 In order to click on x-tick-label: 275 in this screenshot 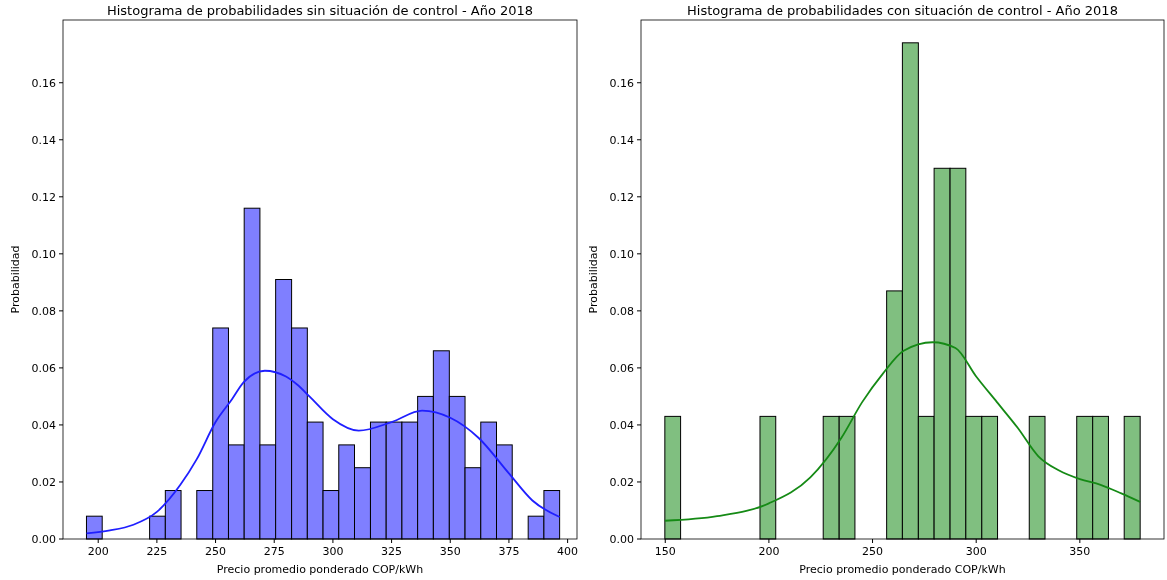, I will do `click(274, 551)`.